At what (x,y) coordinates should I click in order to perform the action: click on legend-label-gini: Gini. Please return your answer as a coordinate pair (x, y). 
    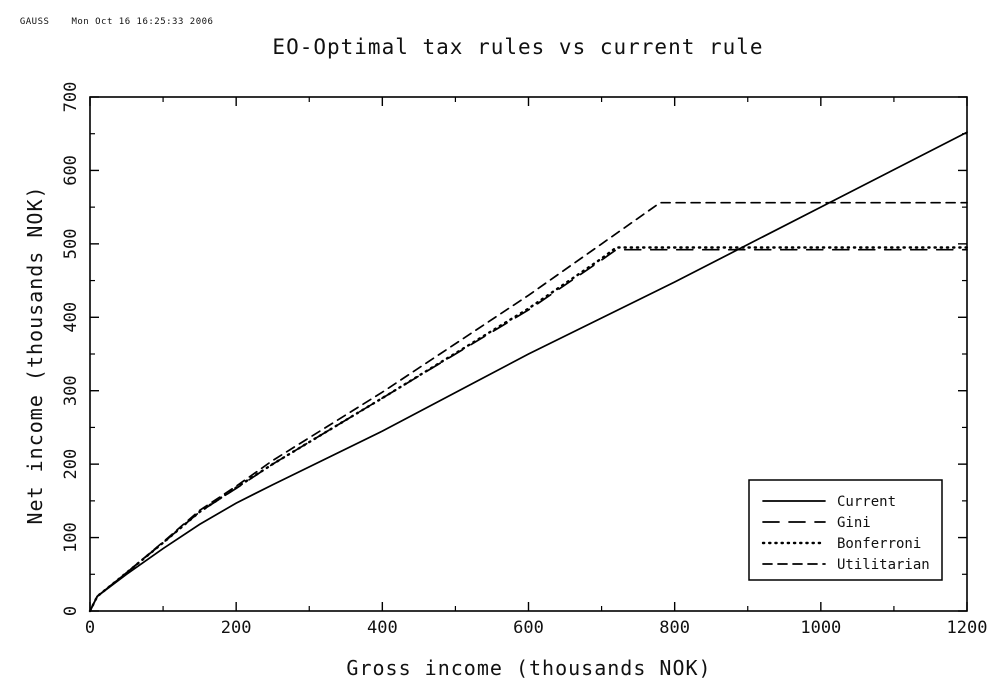
    Looking at the image, I should click on (854, 523).